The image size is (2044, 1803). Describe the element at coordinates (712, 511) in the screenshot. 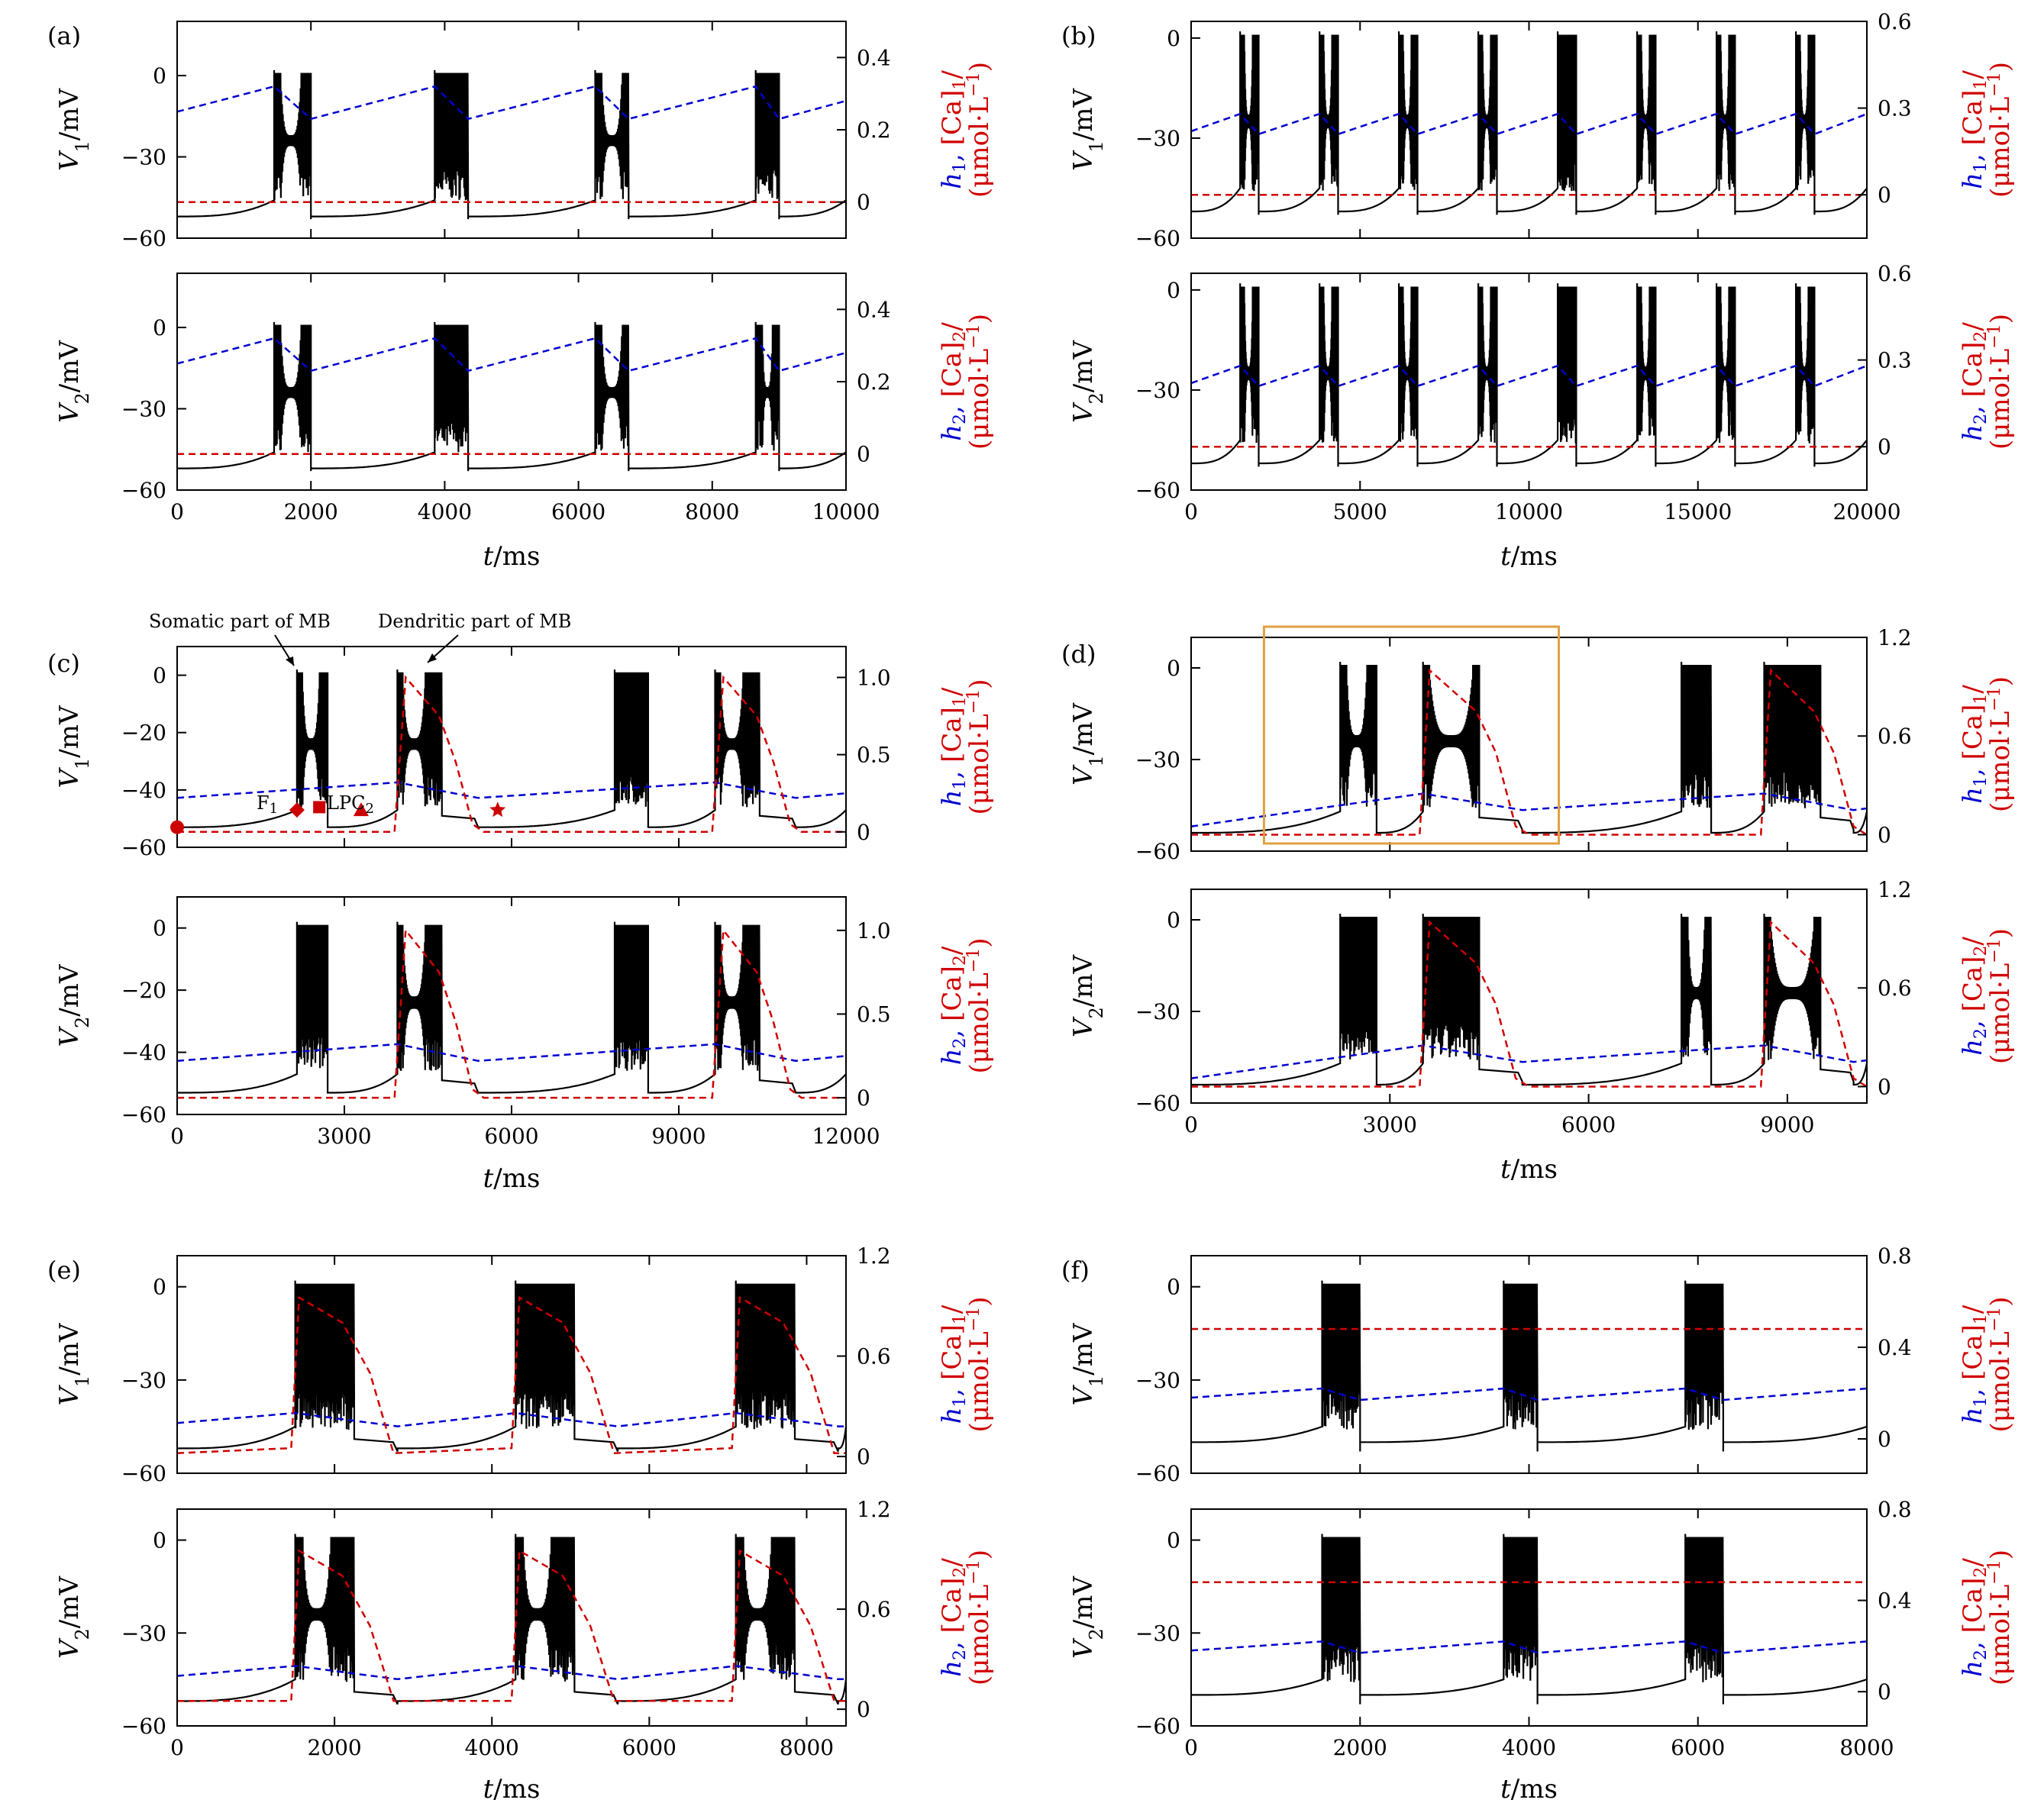

I see `x-tick-label: 8000` at that location.